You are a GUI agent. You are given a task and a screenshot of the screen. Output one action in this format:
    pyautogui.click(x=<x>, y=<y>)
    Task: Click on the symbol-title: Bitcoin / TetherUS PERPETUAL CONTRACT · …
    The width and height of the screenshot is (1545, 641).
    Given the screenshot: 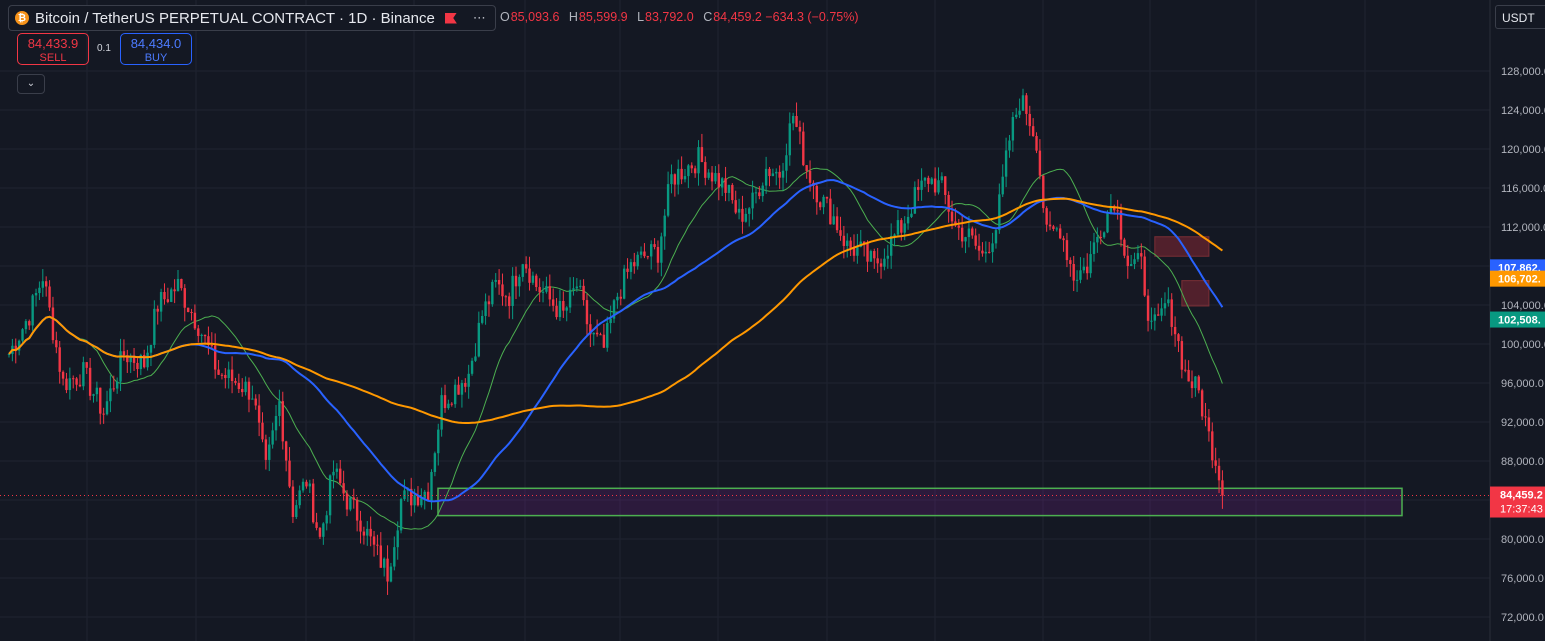 What is the action you would take?
    pyautogui.click(x=235, y=18)
    